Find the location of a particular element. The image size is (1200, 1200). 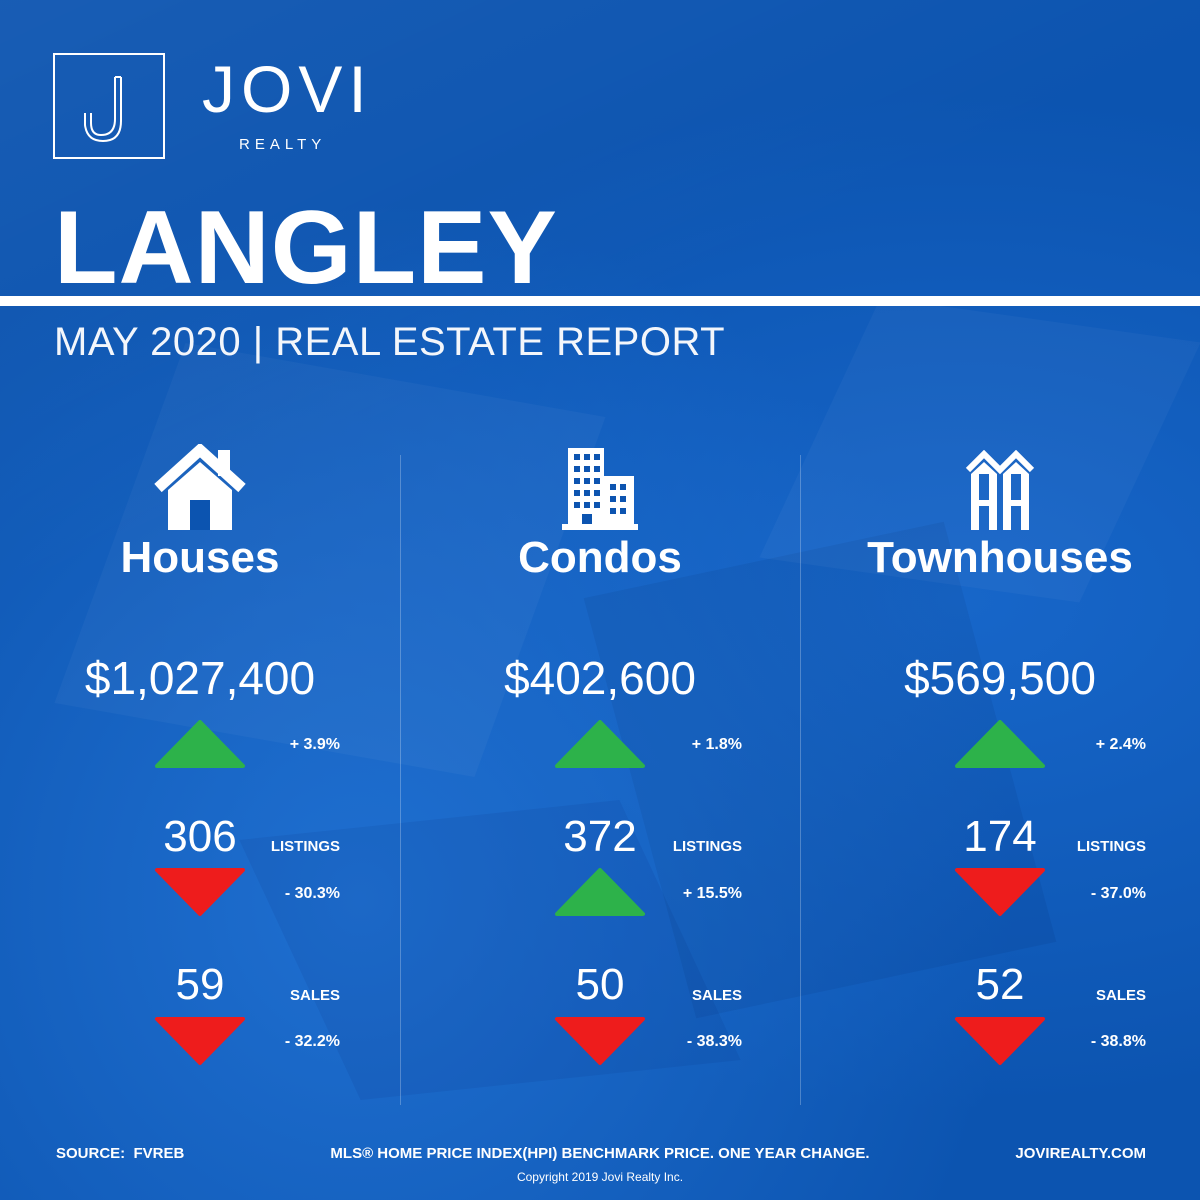

report-subtitle: MAY 2020 | REAL ESTATE REPORT is located at coordinates (390, 342).